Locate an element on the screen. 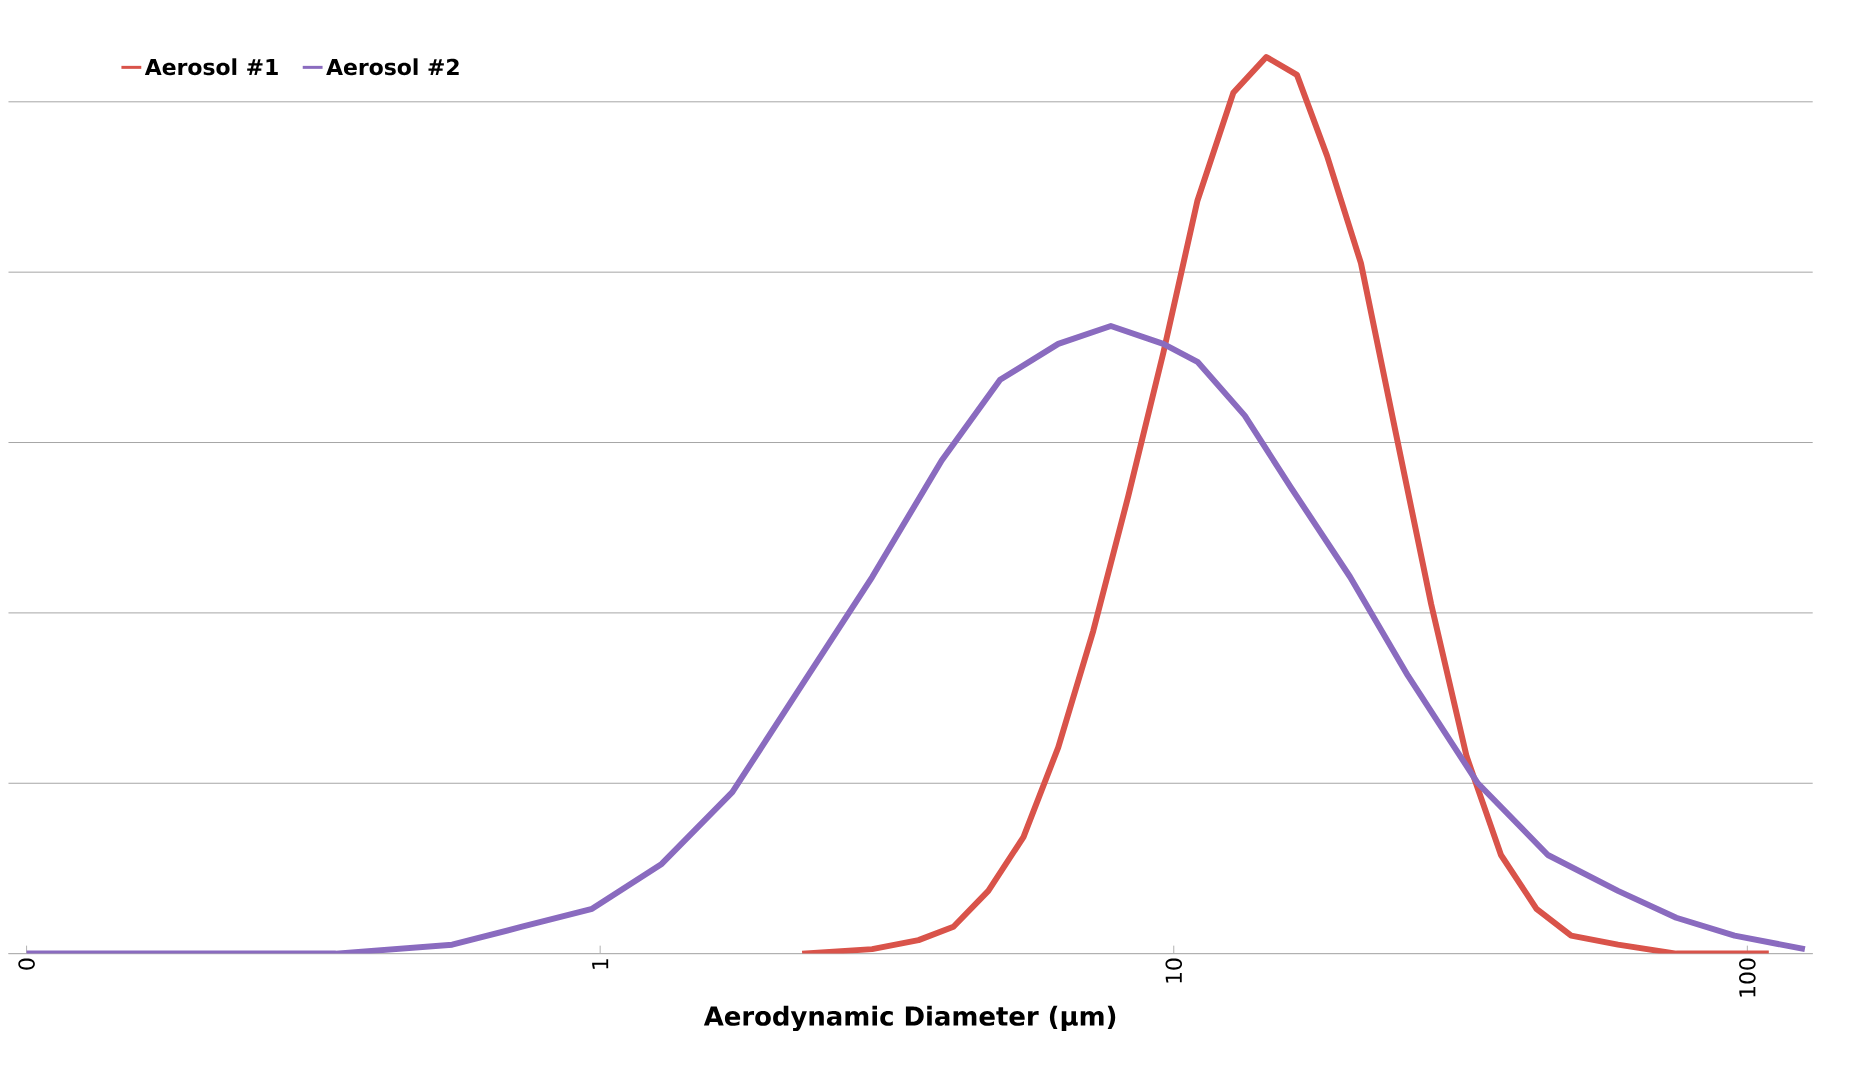 This screenshot has height=1067, width=1849. x-tick-label: 0 is located at coordinates (26, 964).